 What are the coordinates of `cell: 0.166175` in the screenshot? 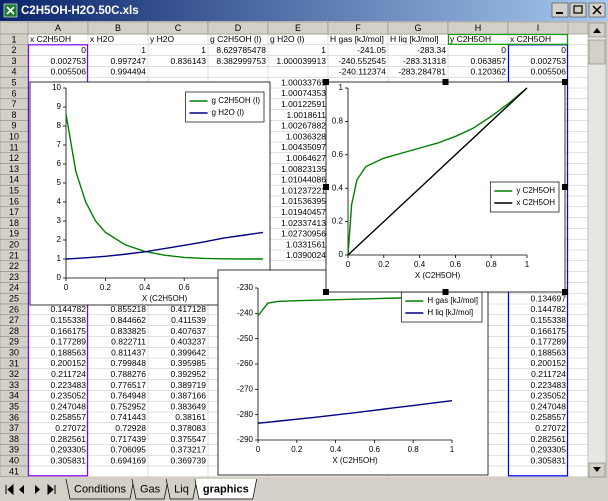 It's located at (69, 331).